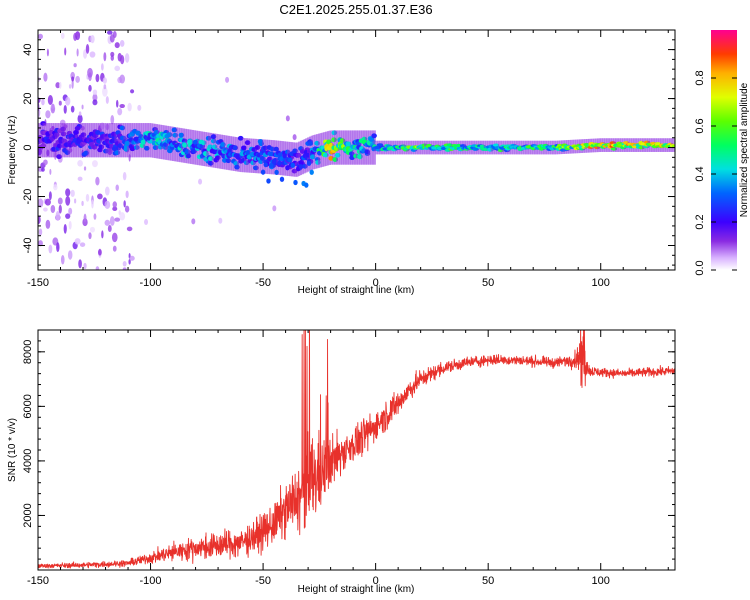 This screenshot has width=750, height=600. What do you see at coordinates (38, 283) in the screenshot?
I see `spectrogram-x-tick-label: -150` at bounding box center [38, 283].